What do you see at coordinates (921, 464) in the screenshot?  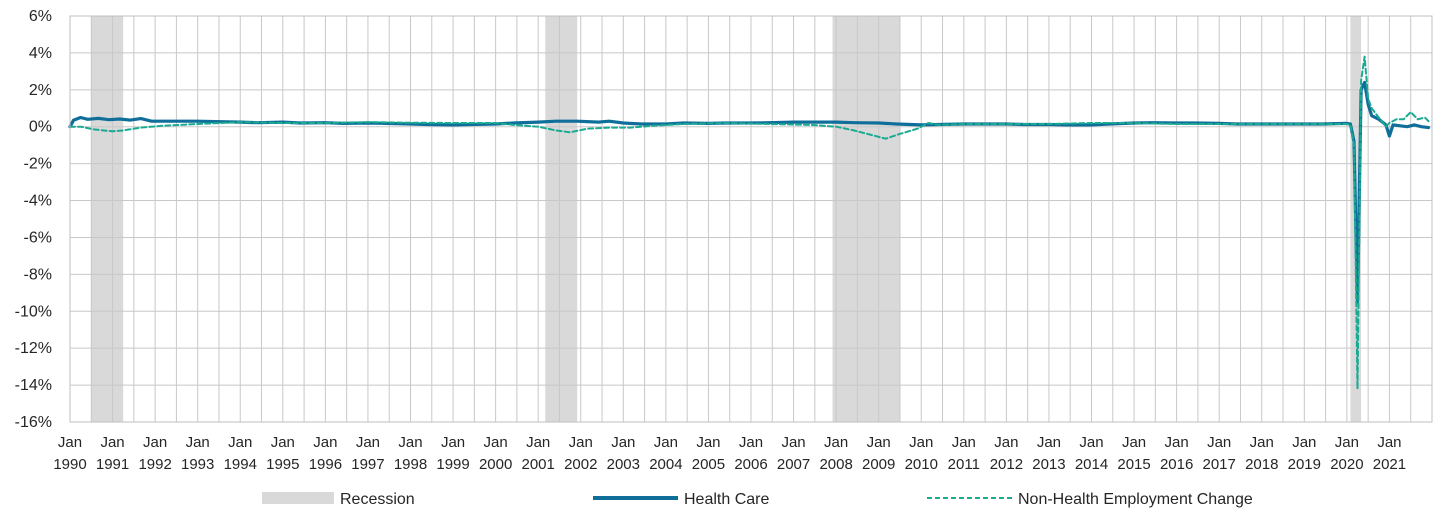 I see `x-tick-year: 2010` at bounding box center [921, 464].